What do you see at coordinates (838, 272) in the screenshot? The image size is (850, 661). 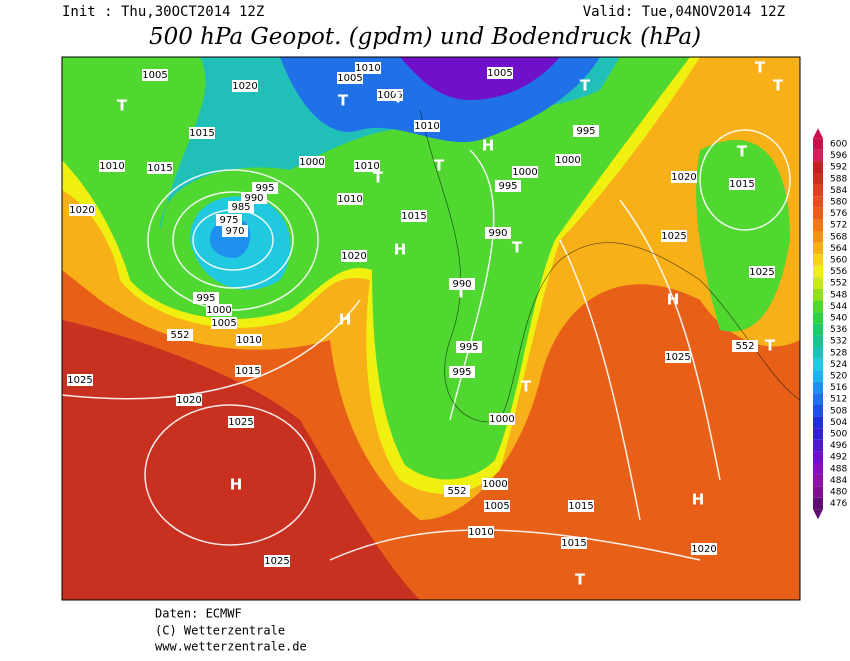 I see `scale-label: 556` at bounding box center [838, 272].